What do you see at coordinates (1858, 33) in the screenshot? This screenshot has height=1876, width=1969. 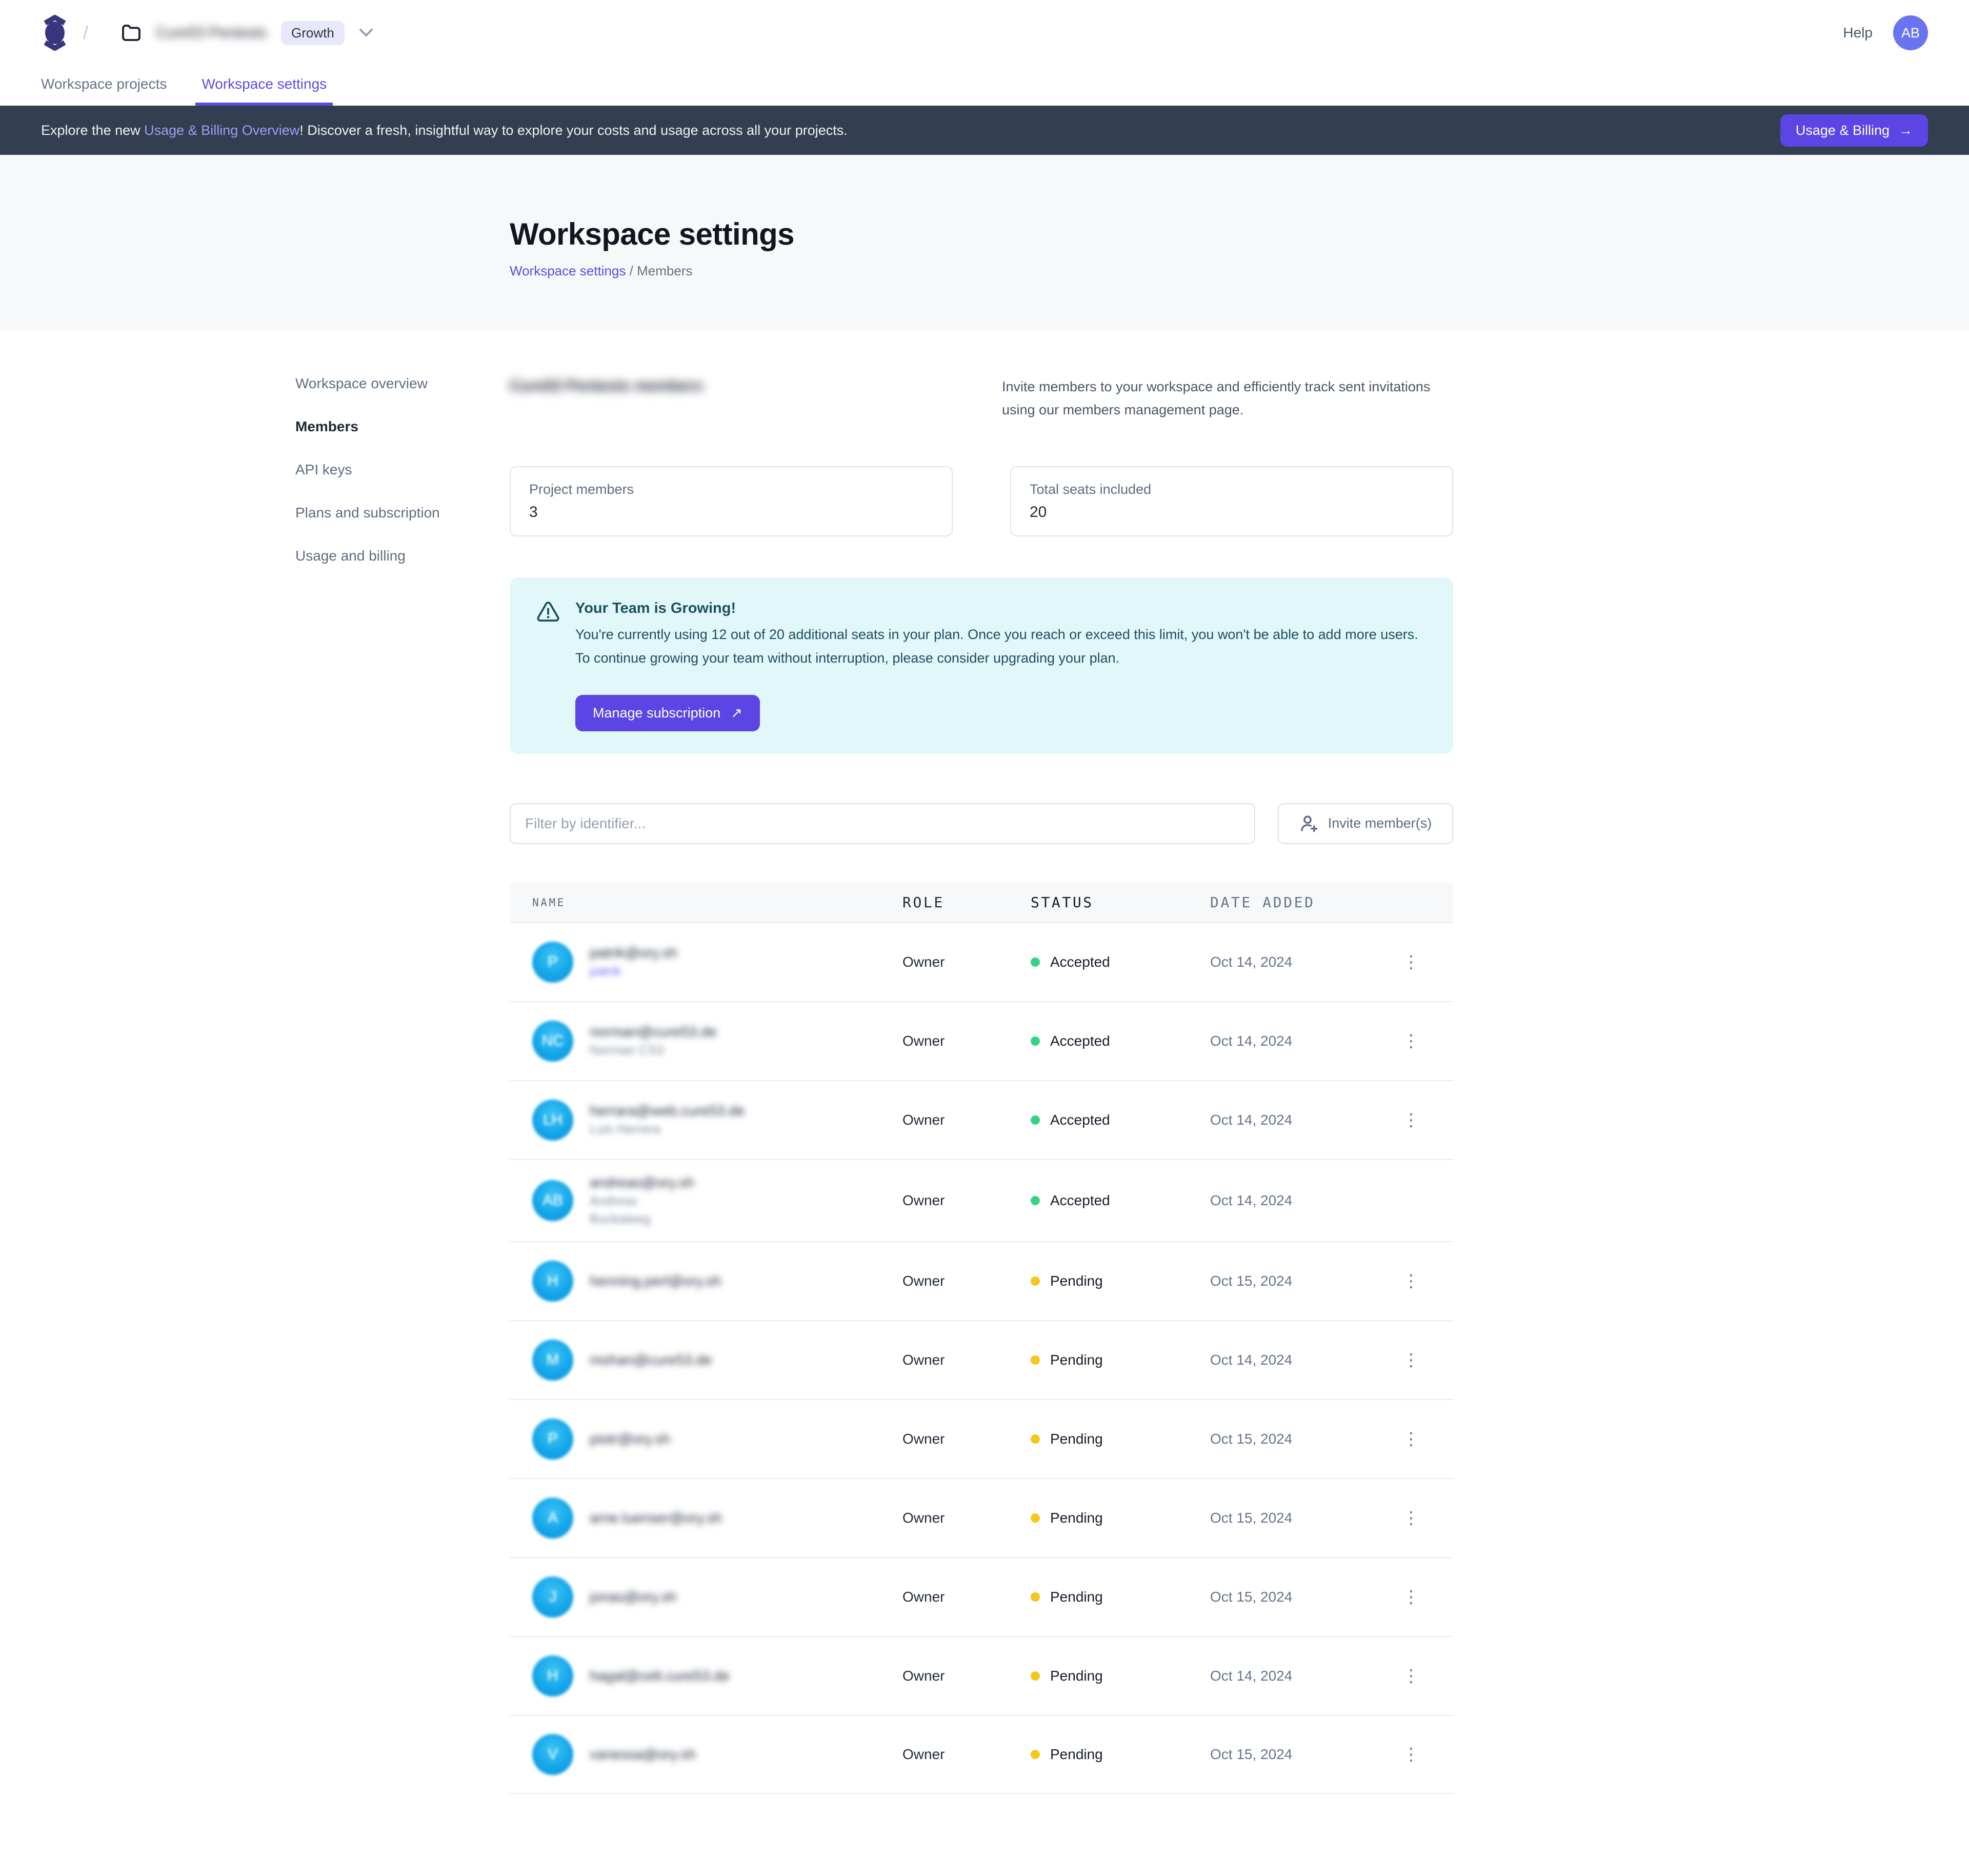 I see `help-link: Help` at bounding box center [1858, 33].